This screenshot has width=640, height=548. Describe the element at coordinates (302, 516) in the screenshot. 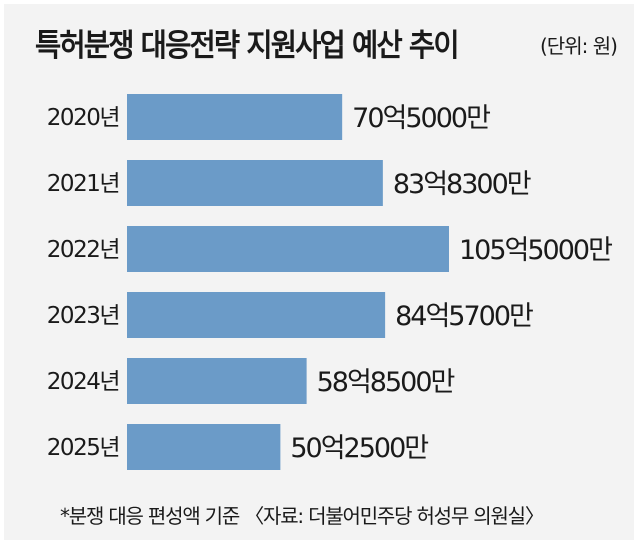

I see `source-note: *분쟁 대응 편성액 기준 〈자료: 더불어민주당 허성무 의원실〉` at that location.